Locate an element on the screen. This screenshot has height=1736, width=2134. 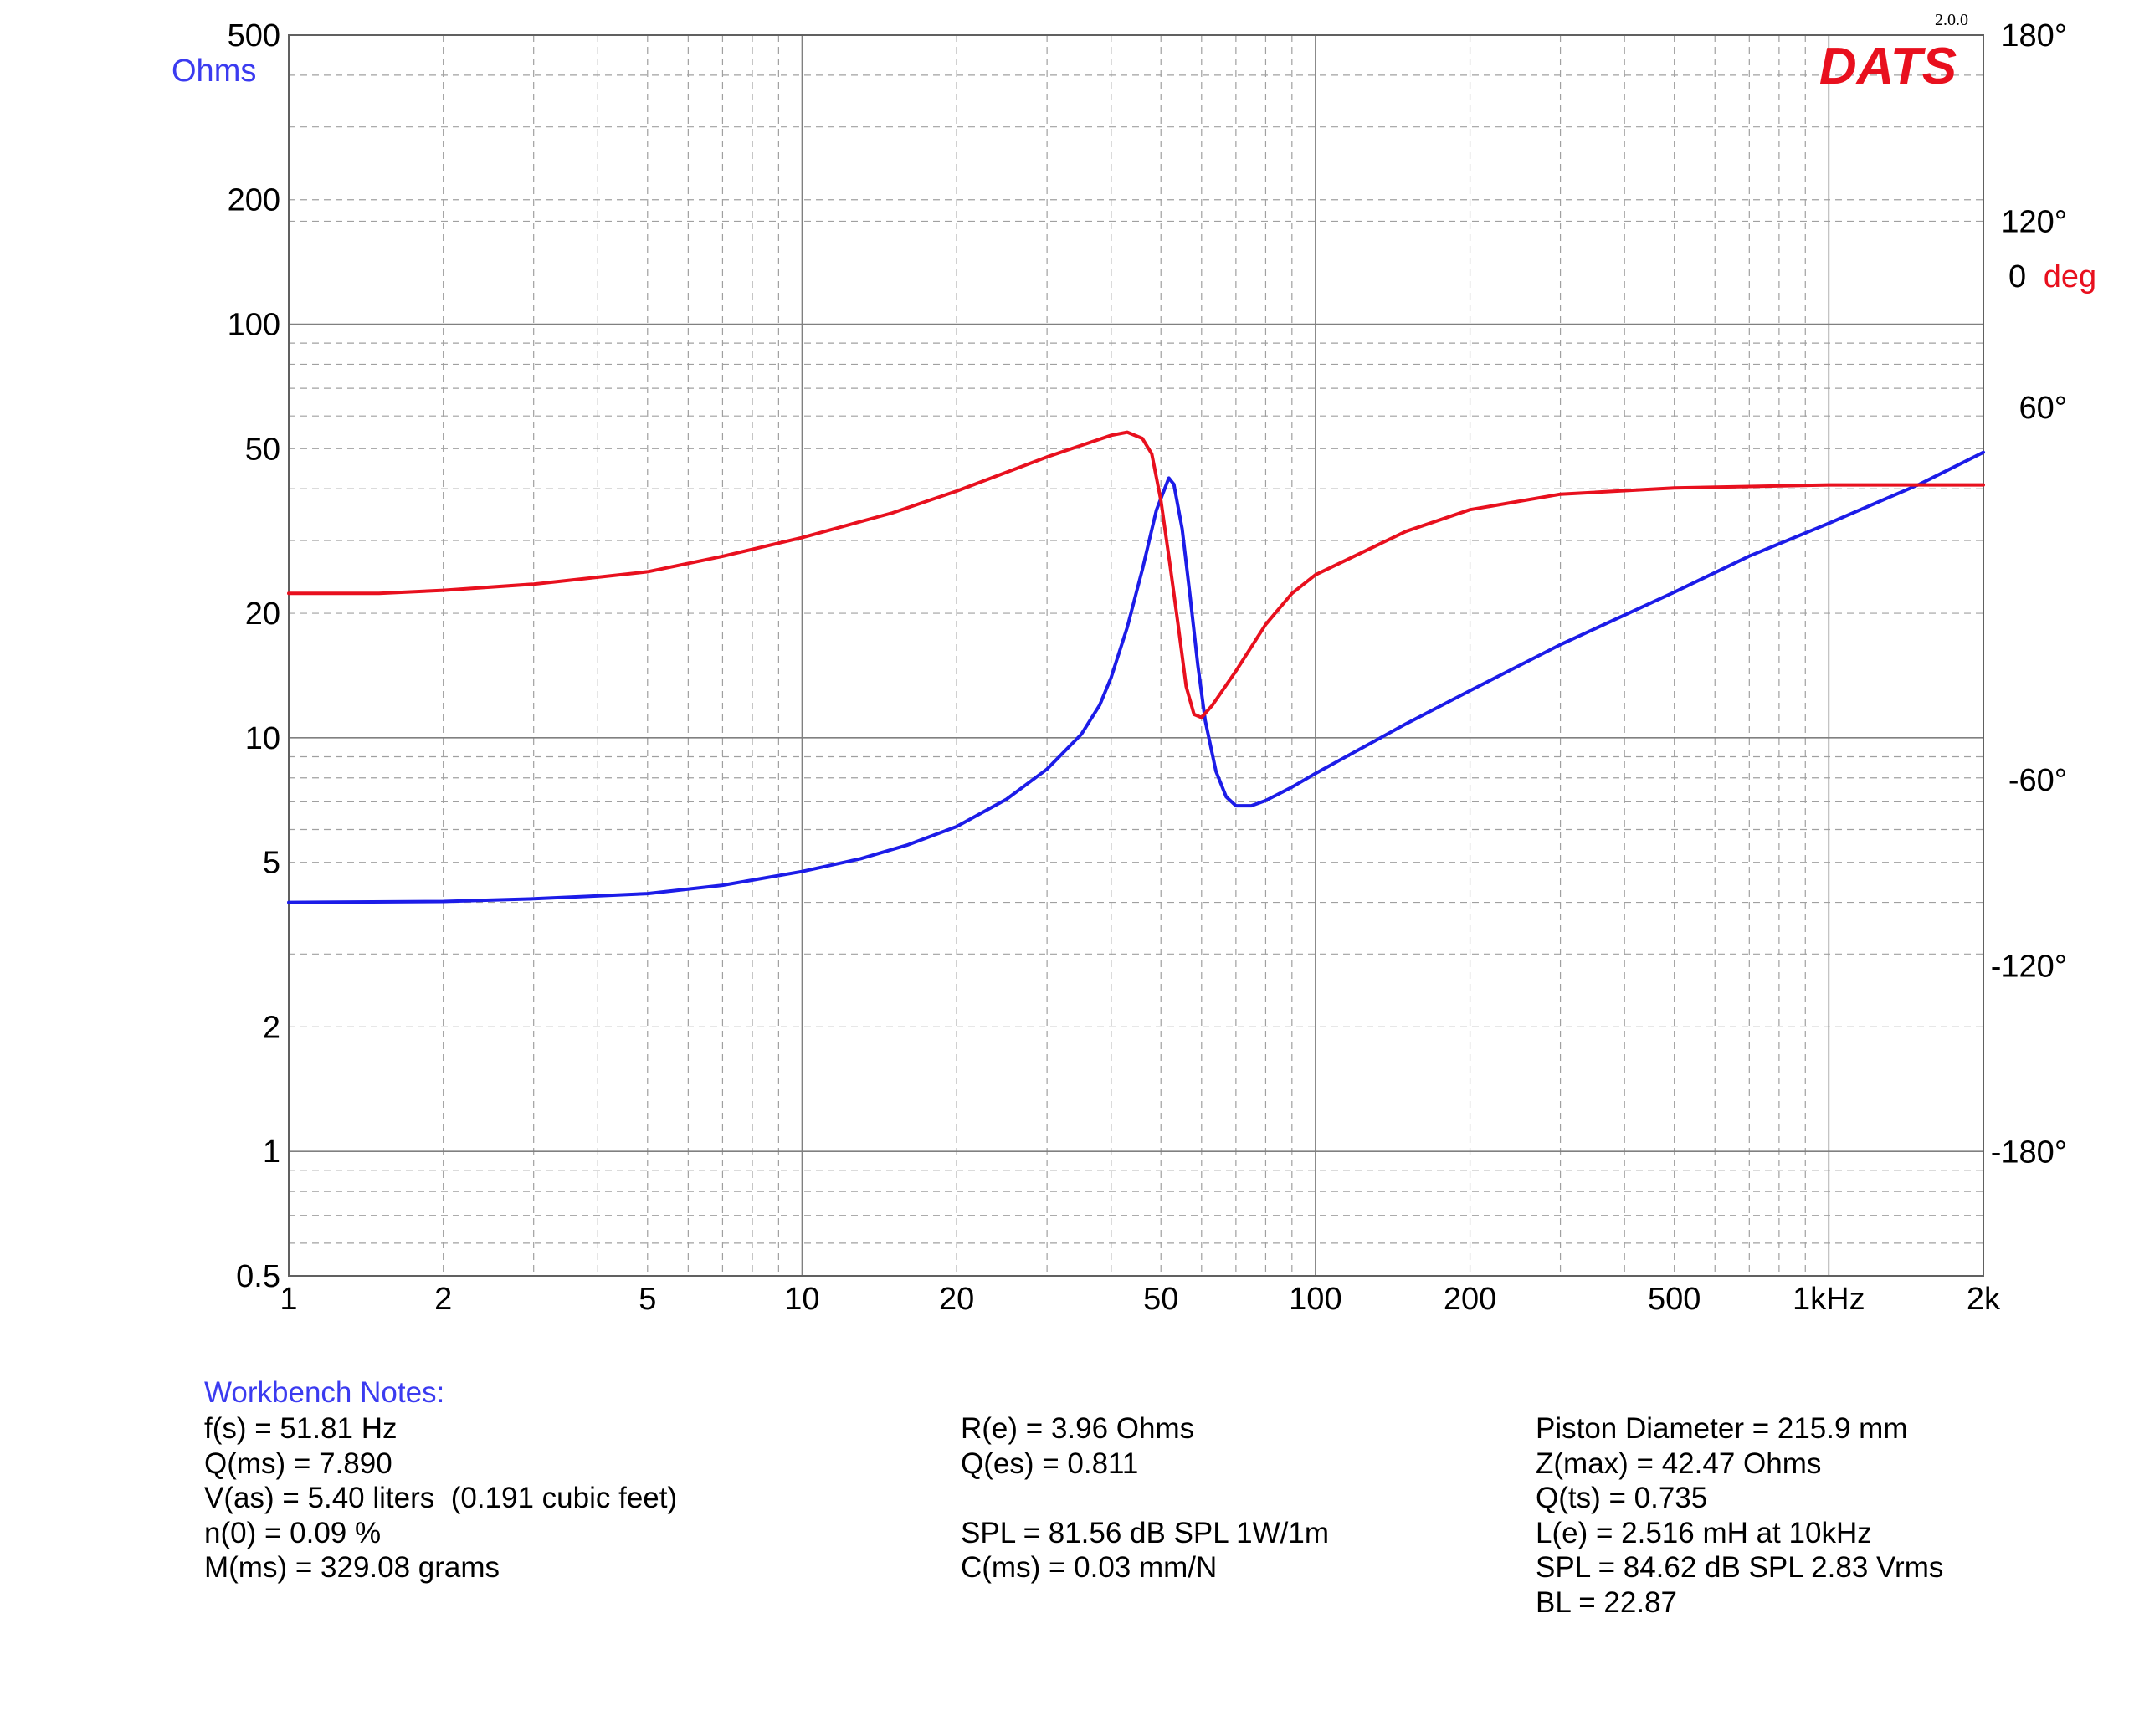
note-line: L(e) = 2.516 mH at 10kHz is located at coordinates (1704, 1532).